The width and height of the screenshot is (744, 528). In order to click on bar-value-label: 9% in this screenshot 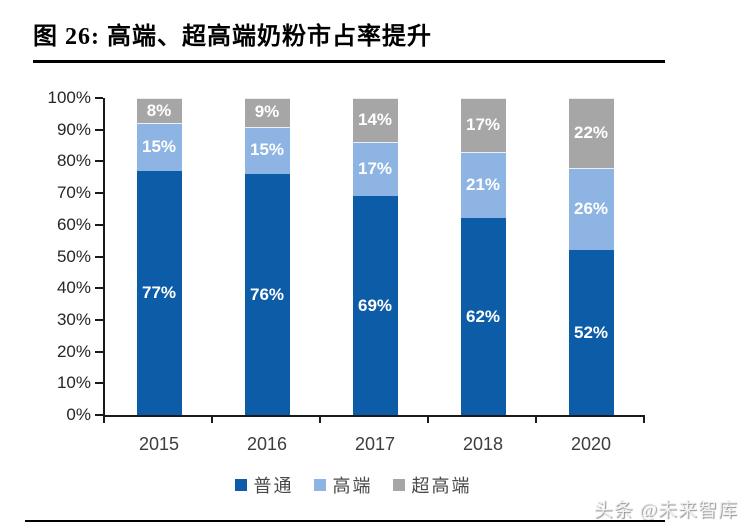, I will do `click(267, 112)`.